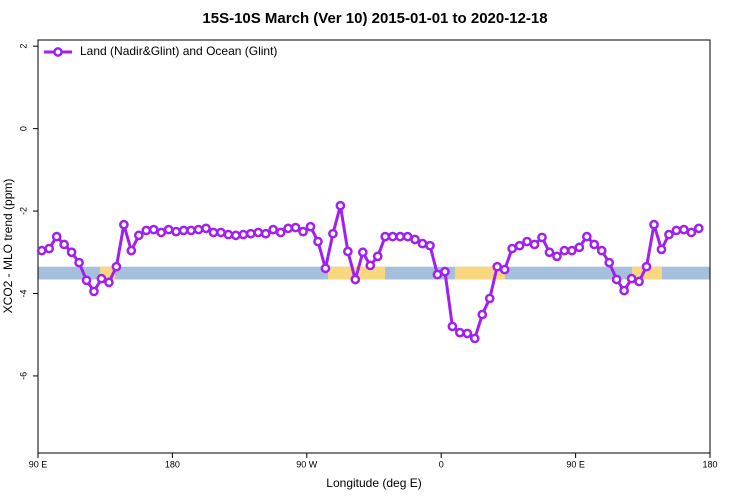  I want to click on y-axis-label: XCO2 - MLO trend (ppm), so click(8, 246).